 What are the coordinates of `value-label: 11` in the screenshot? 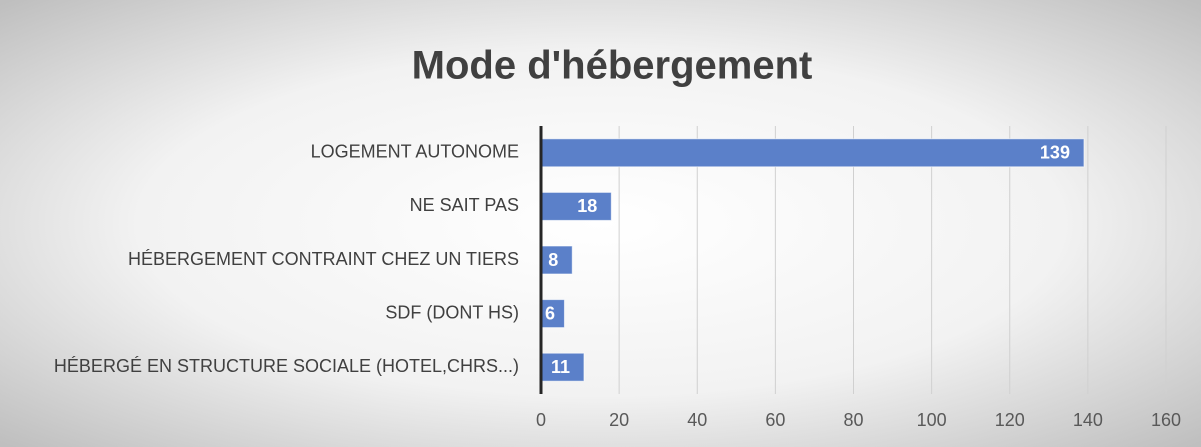 It's located at (560, 367).